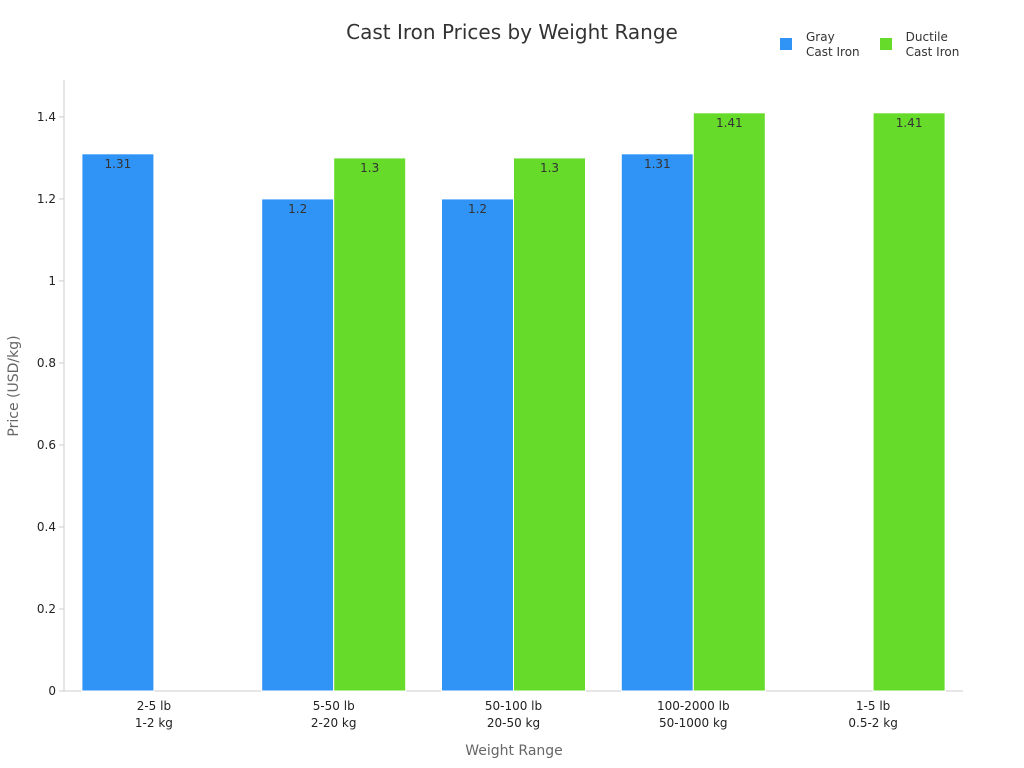 The image size is (1024, 768). I want to click on legend-swatch-ductile, so click(885, 44).